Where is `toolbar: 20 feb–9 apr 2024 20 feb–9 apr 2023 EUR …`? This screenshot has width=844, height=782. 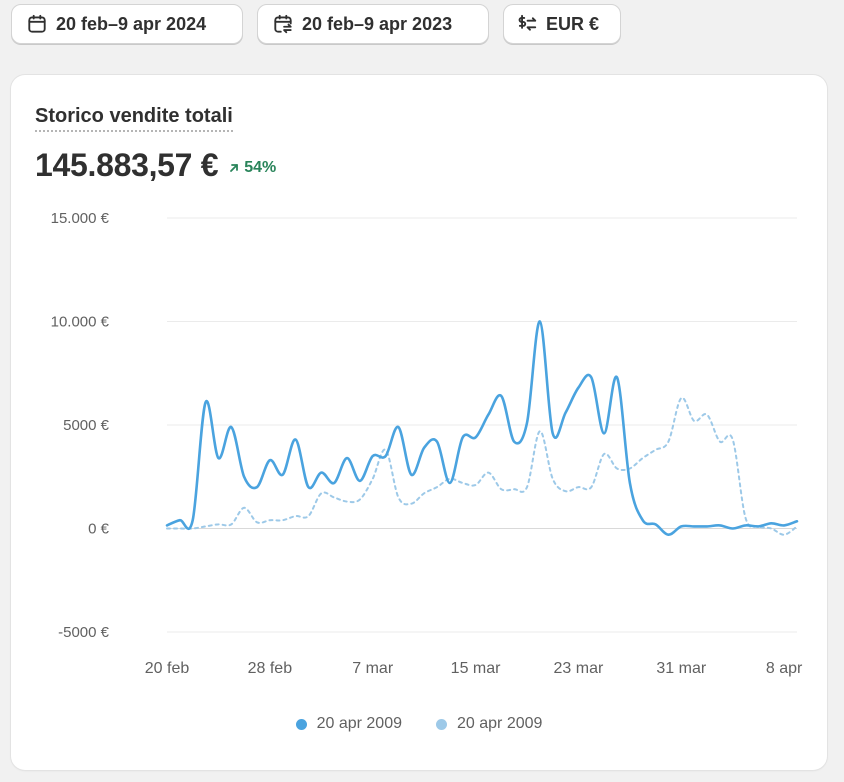
toolbar: 20 feb–9 apr 2024 20 feb–9 apr 2023 EUR … is located at coordinates (316, 24).